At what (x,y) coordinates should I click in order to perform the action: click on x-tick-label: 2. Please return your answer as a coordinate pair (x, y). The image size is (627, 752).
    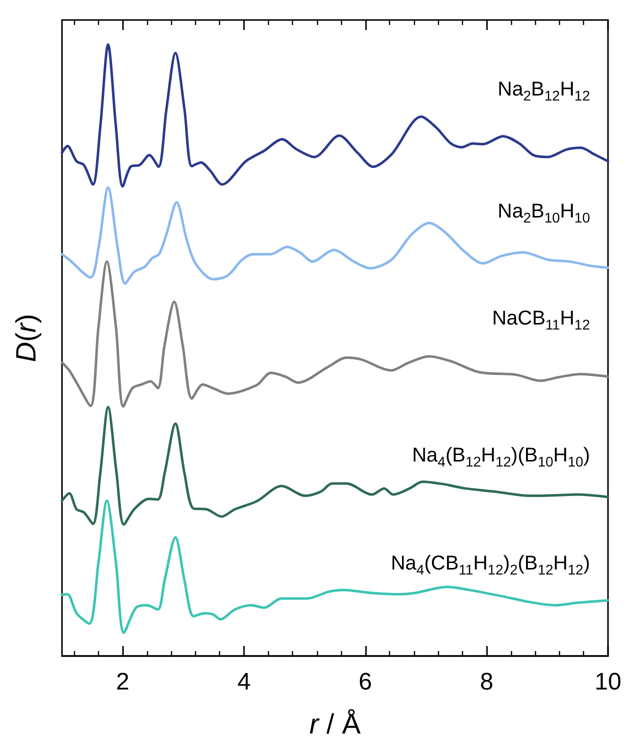
    Looking at the image, I should click on (123, 682).